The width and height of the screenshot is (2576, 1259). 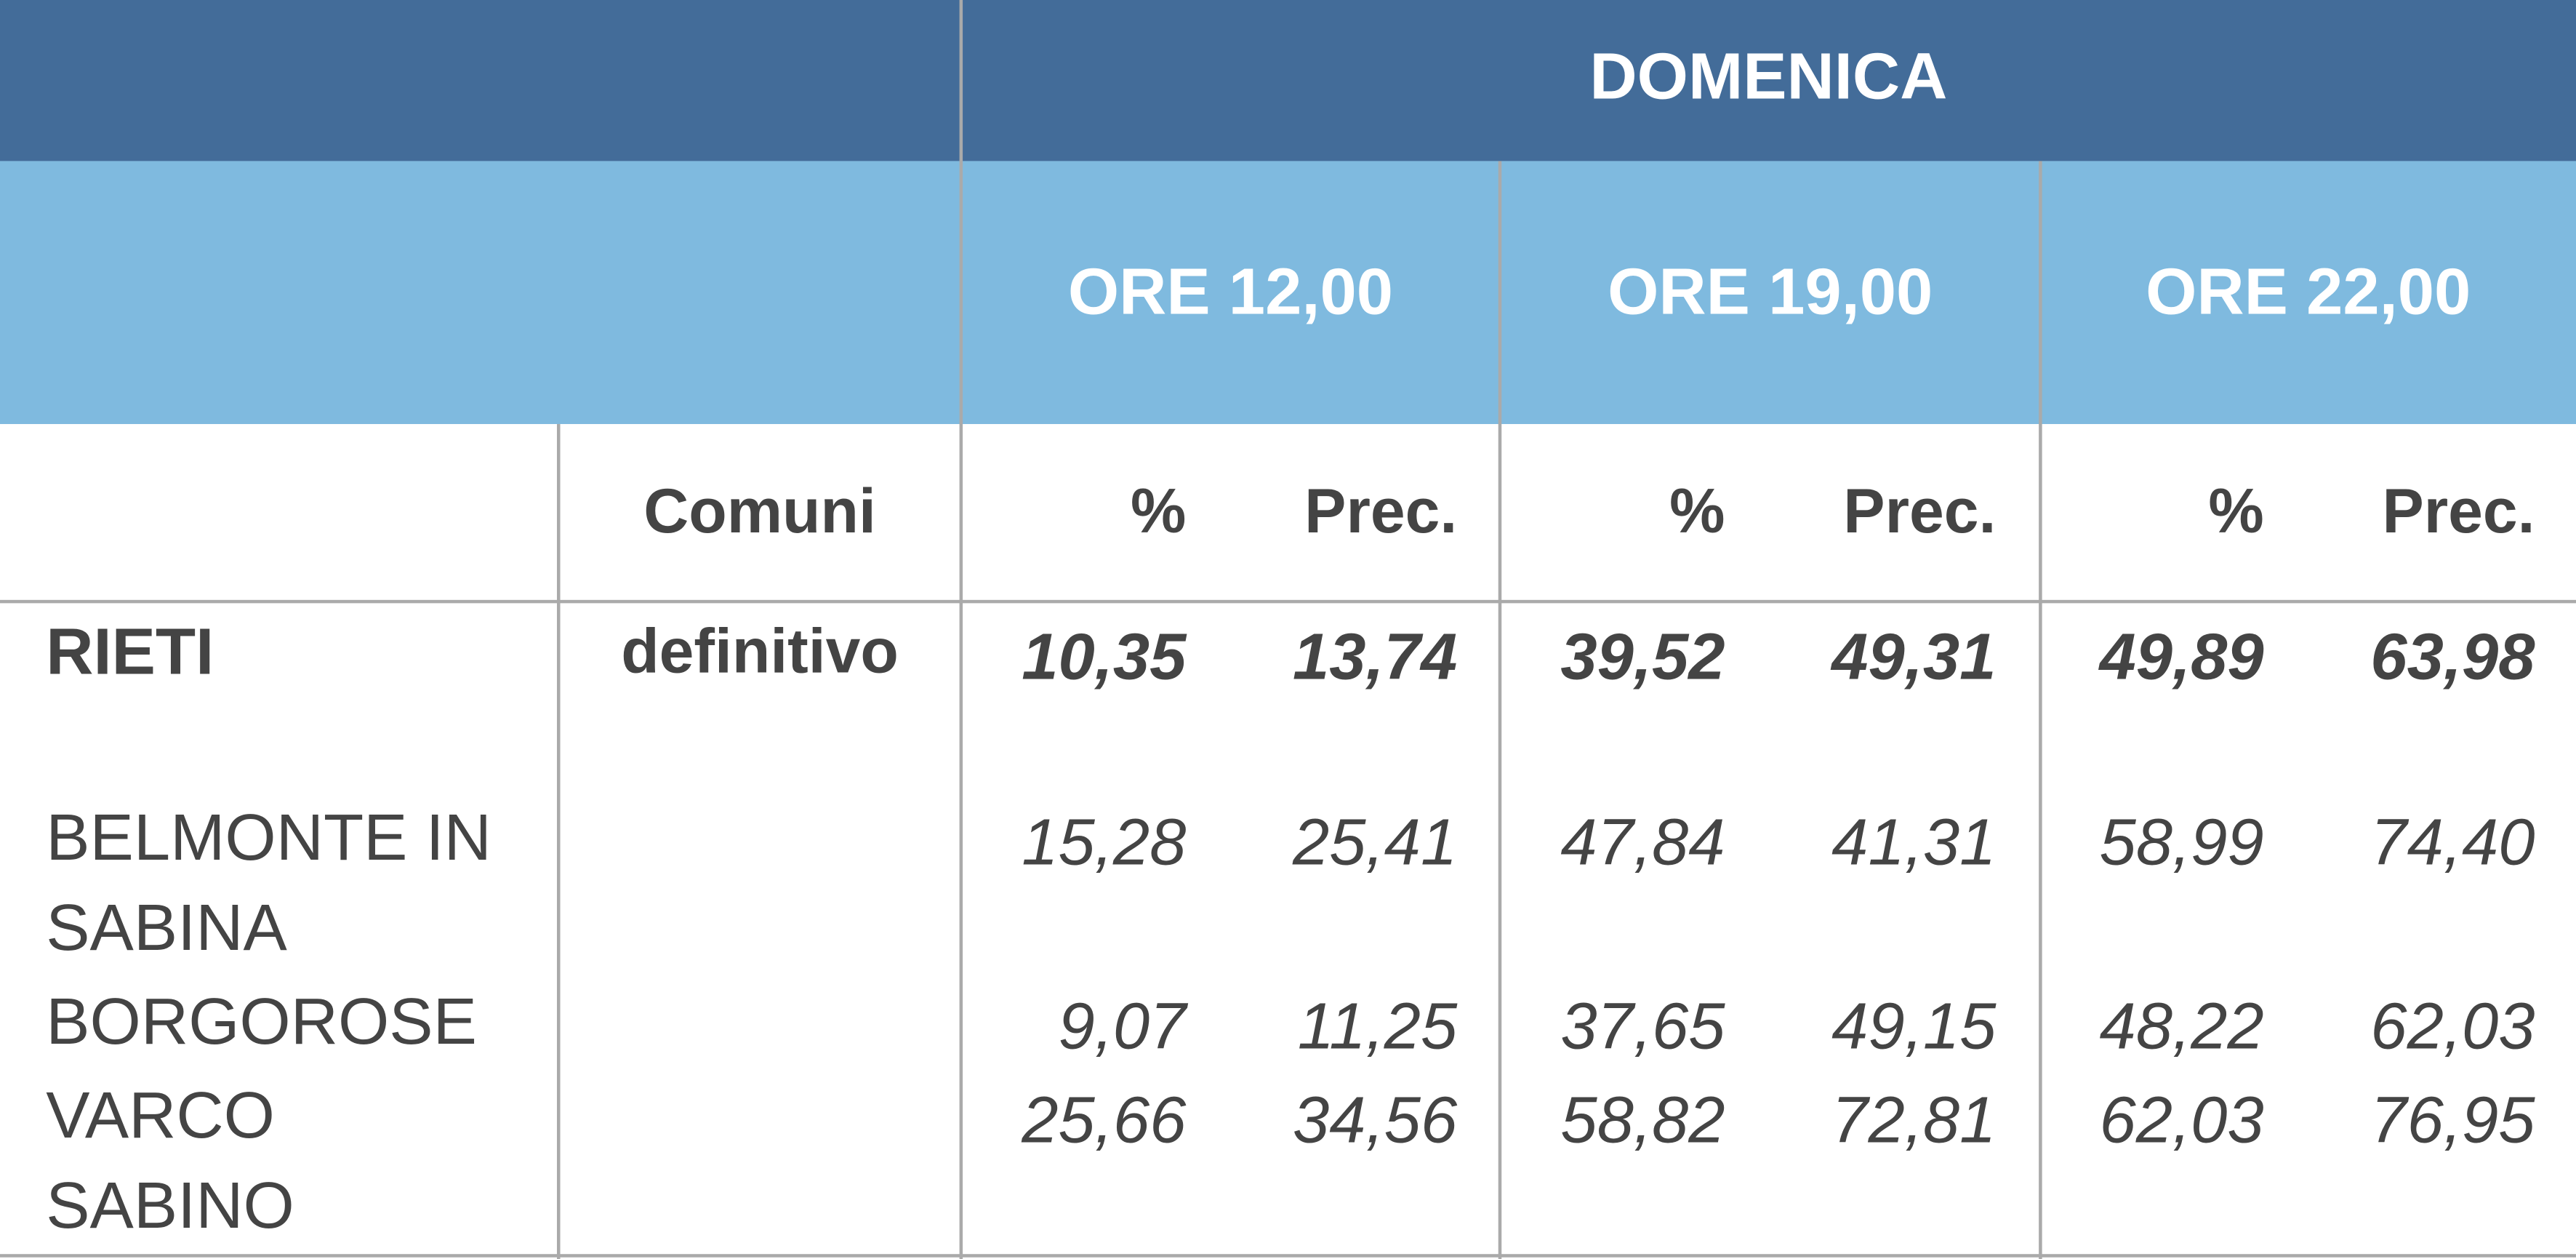 What do you see at coordinates (2181, 1028) in the screenshot?
I see `cell-value: 48,22` at bounding box center [2181, 1028].